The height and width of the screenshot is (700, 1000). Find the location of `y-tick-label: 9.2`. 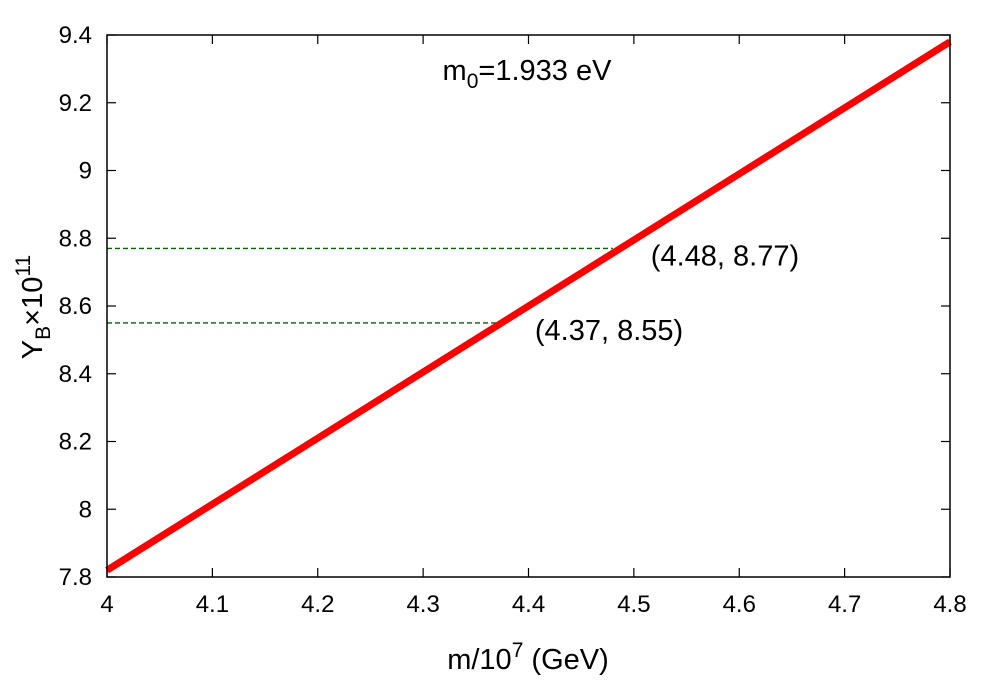

y-tick-label: 9.2 is located at coordinates (75, 103).